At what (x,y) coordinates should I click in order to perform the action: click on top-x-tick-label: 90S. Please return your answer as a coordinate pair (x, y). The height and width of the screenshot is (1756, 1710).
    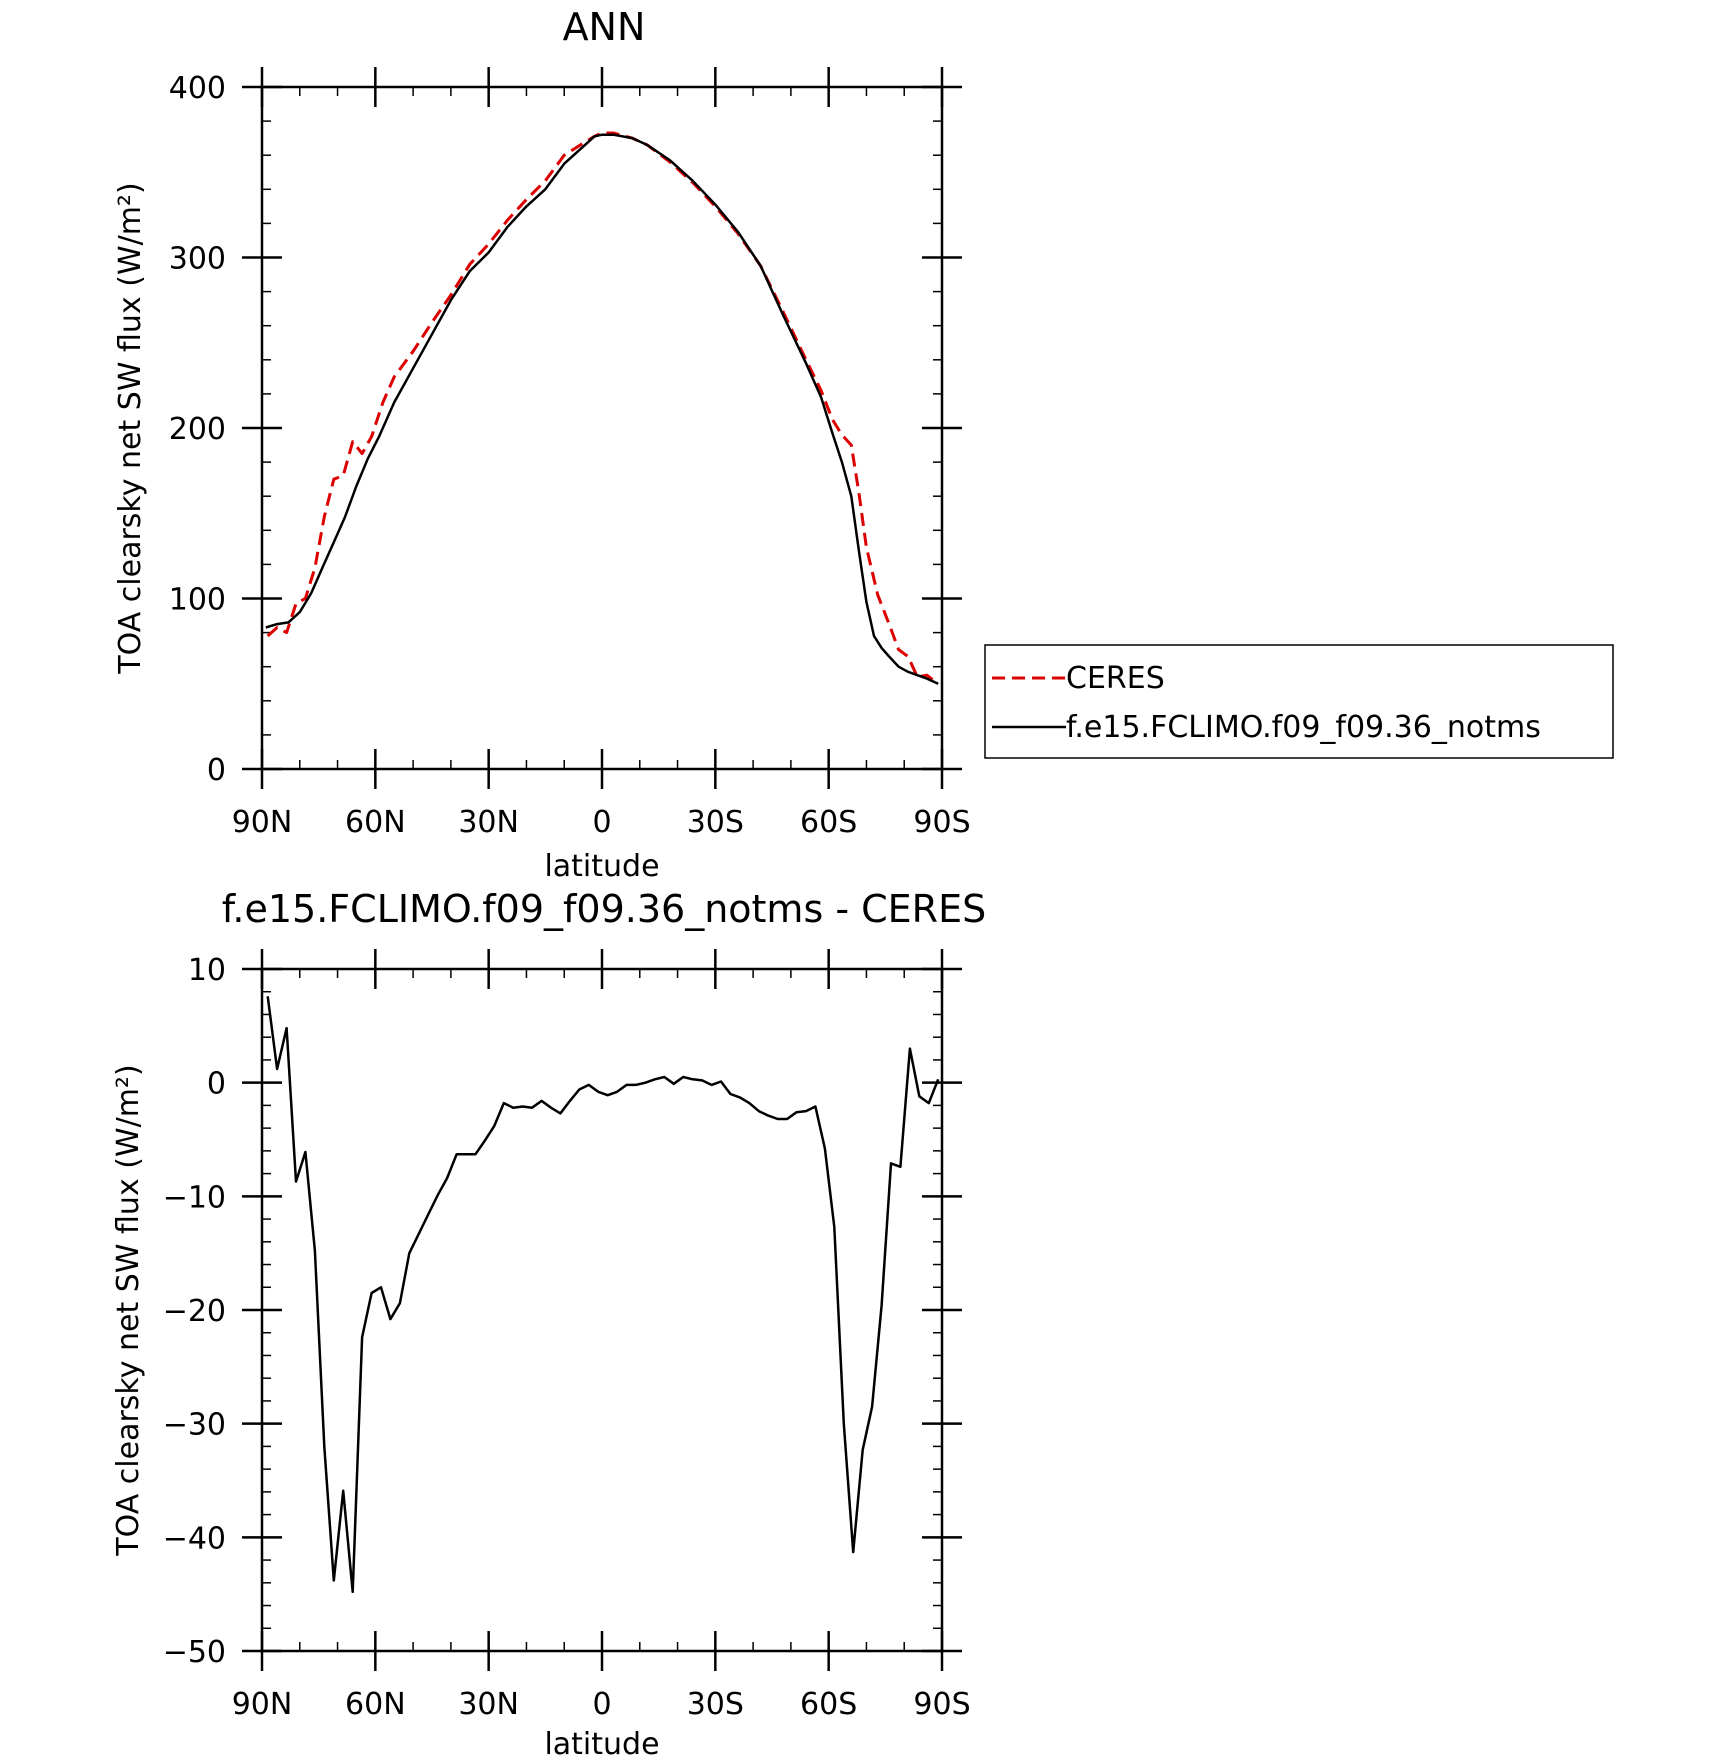
    Looking at the image, I should click on (941, 822).